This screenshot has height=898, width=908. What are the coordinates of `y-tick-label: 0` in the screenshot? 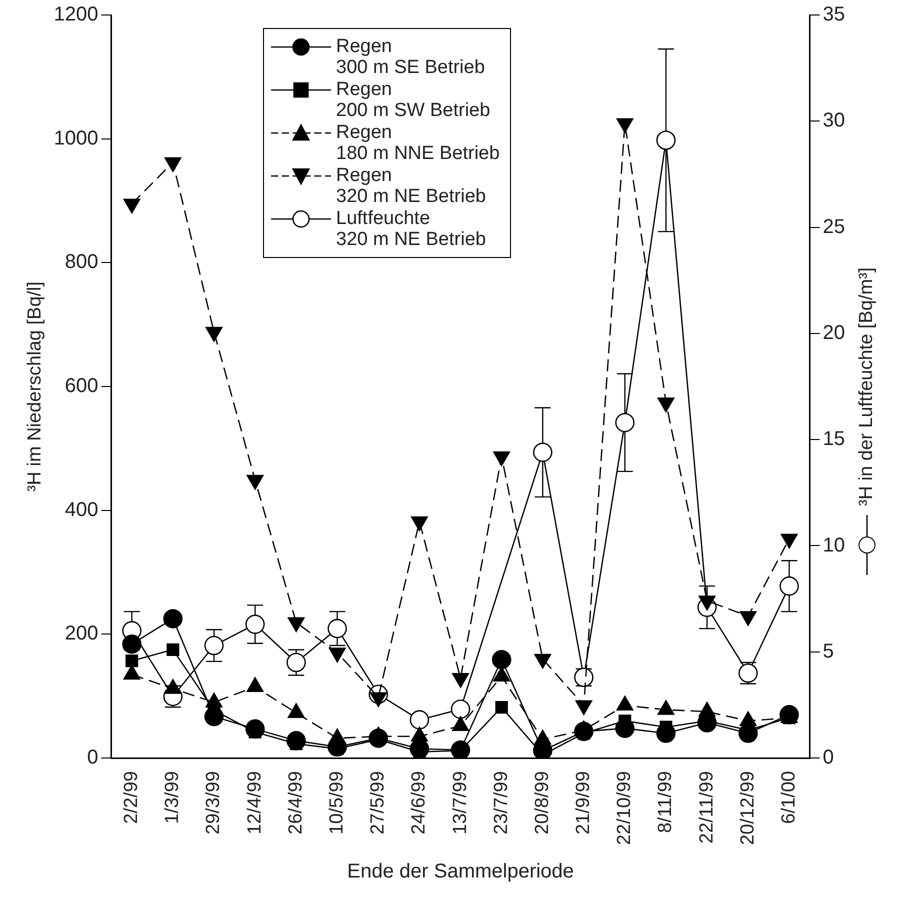 It's located at (92, 757).